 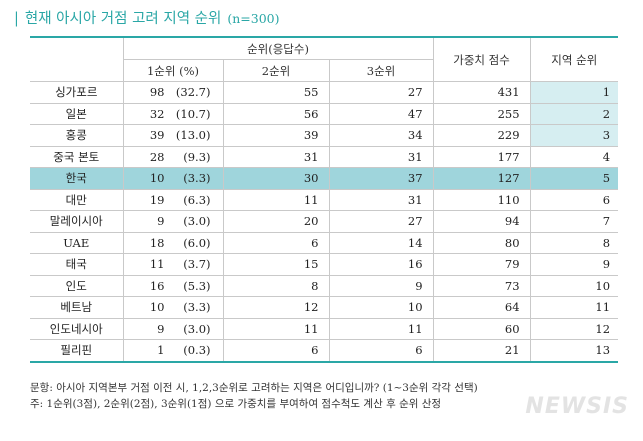 What do you see at coordinates (574, 135) in the screenshot?
I see `region-rank-cell: 3` at bounding box center [574, 135].